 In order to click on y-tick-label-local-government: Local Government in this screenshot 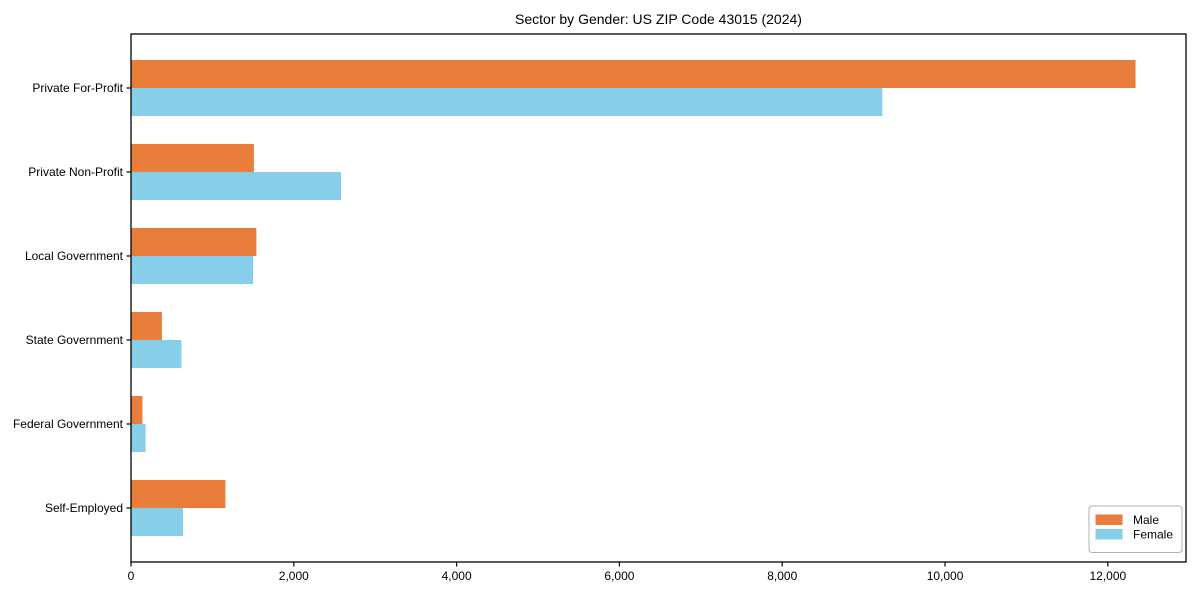, I will do `click(74, 256)`.